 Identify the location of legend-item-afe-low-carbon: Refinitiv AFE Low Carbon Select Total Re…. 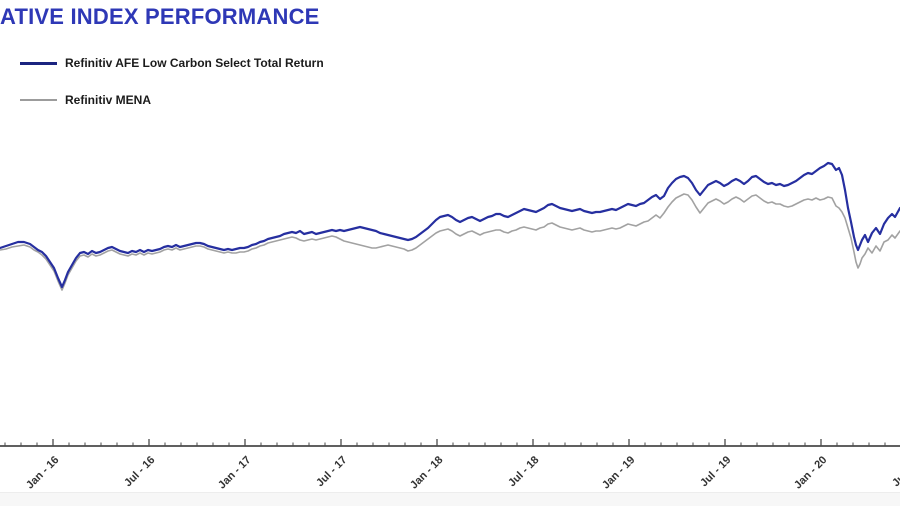
(172, 63).